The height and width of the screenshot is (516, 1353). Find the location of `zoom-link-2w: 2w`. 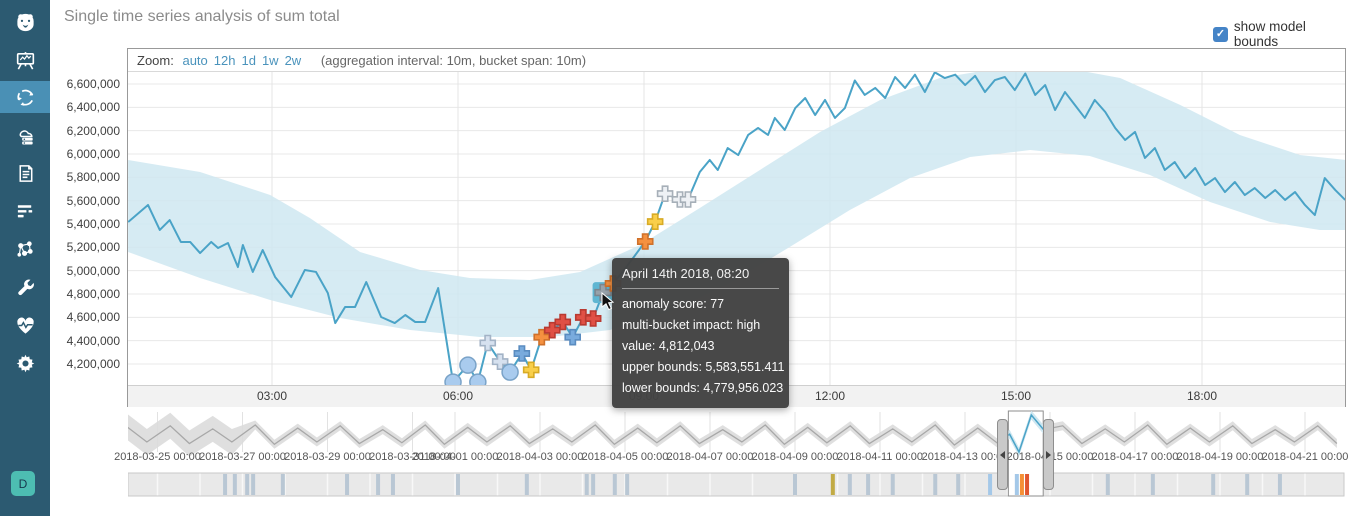

zoom-link-2w: 2w is located at coordinates (293, 60).